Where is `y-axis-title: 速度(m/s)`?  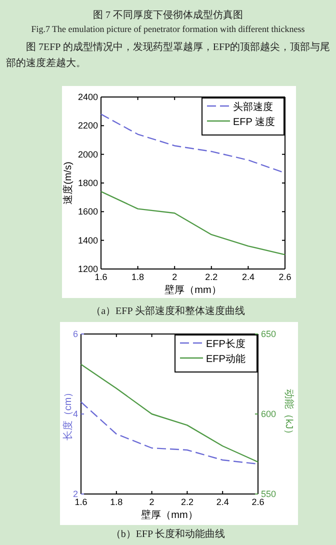
y-axis-title: 速度(m/s) is located at coordinates (68, 183).